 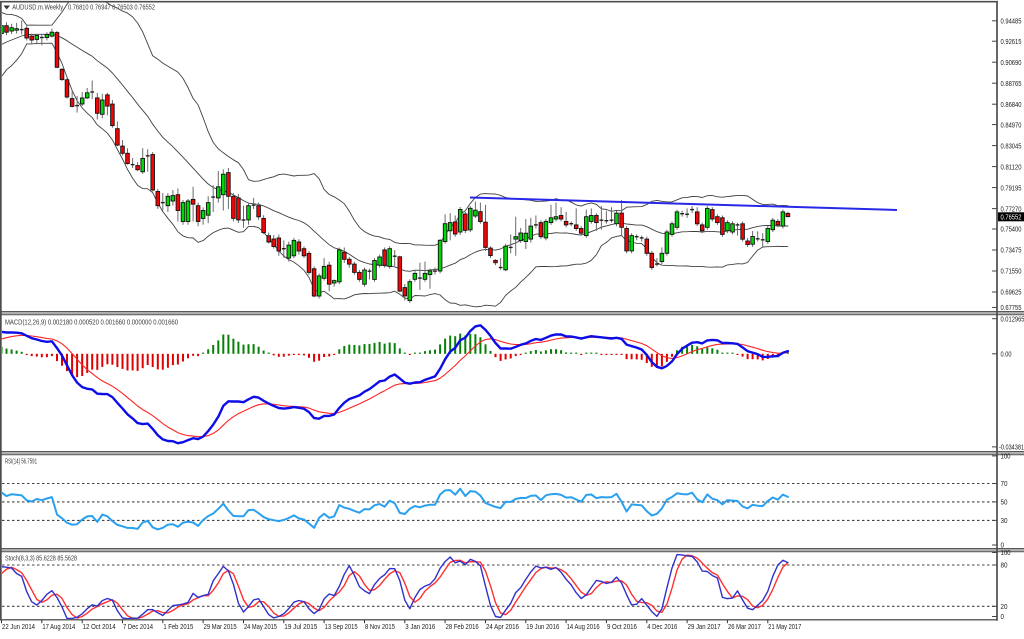 What do you see at coordinates (37, 6) in the screenshot?
I see `svg-text: AUDUSD.m.Weekly` at bounding box center [37, 6].